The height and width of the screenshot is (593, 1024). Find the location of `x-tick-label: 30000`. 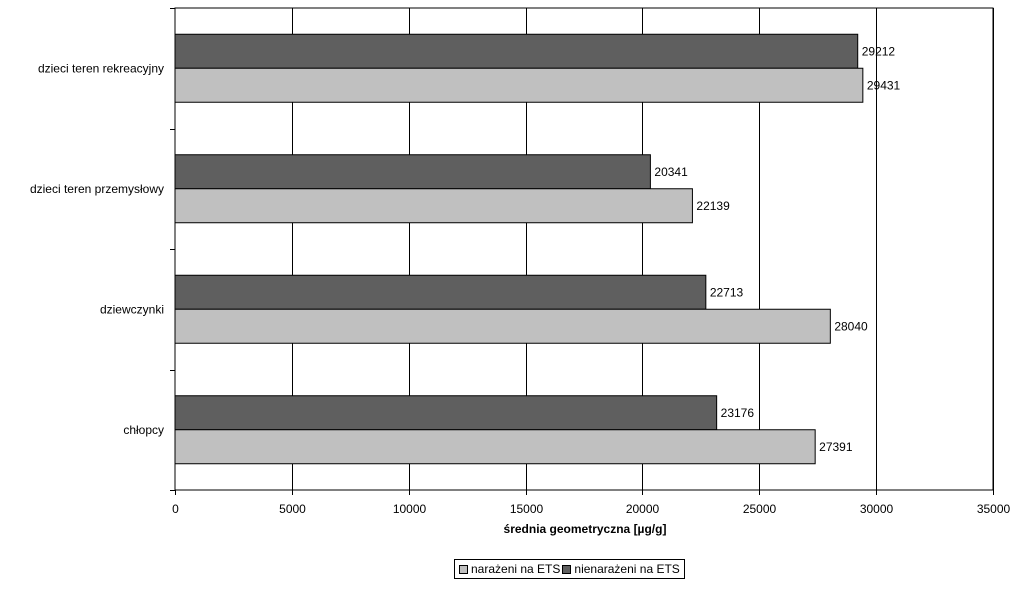

x-tick-label: 30000 is located at coordinates (877, 509).